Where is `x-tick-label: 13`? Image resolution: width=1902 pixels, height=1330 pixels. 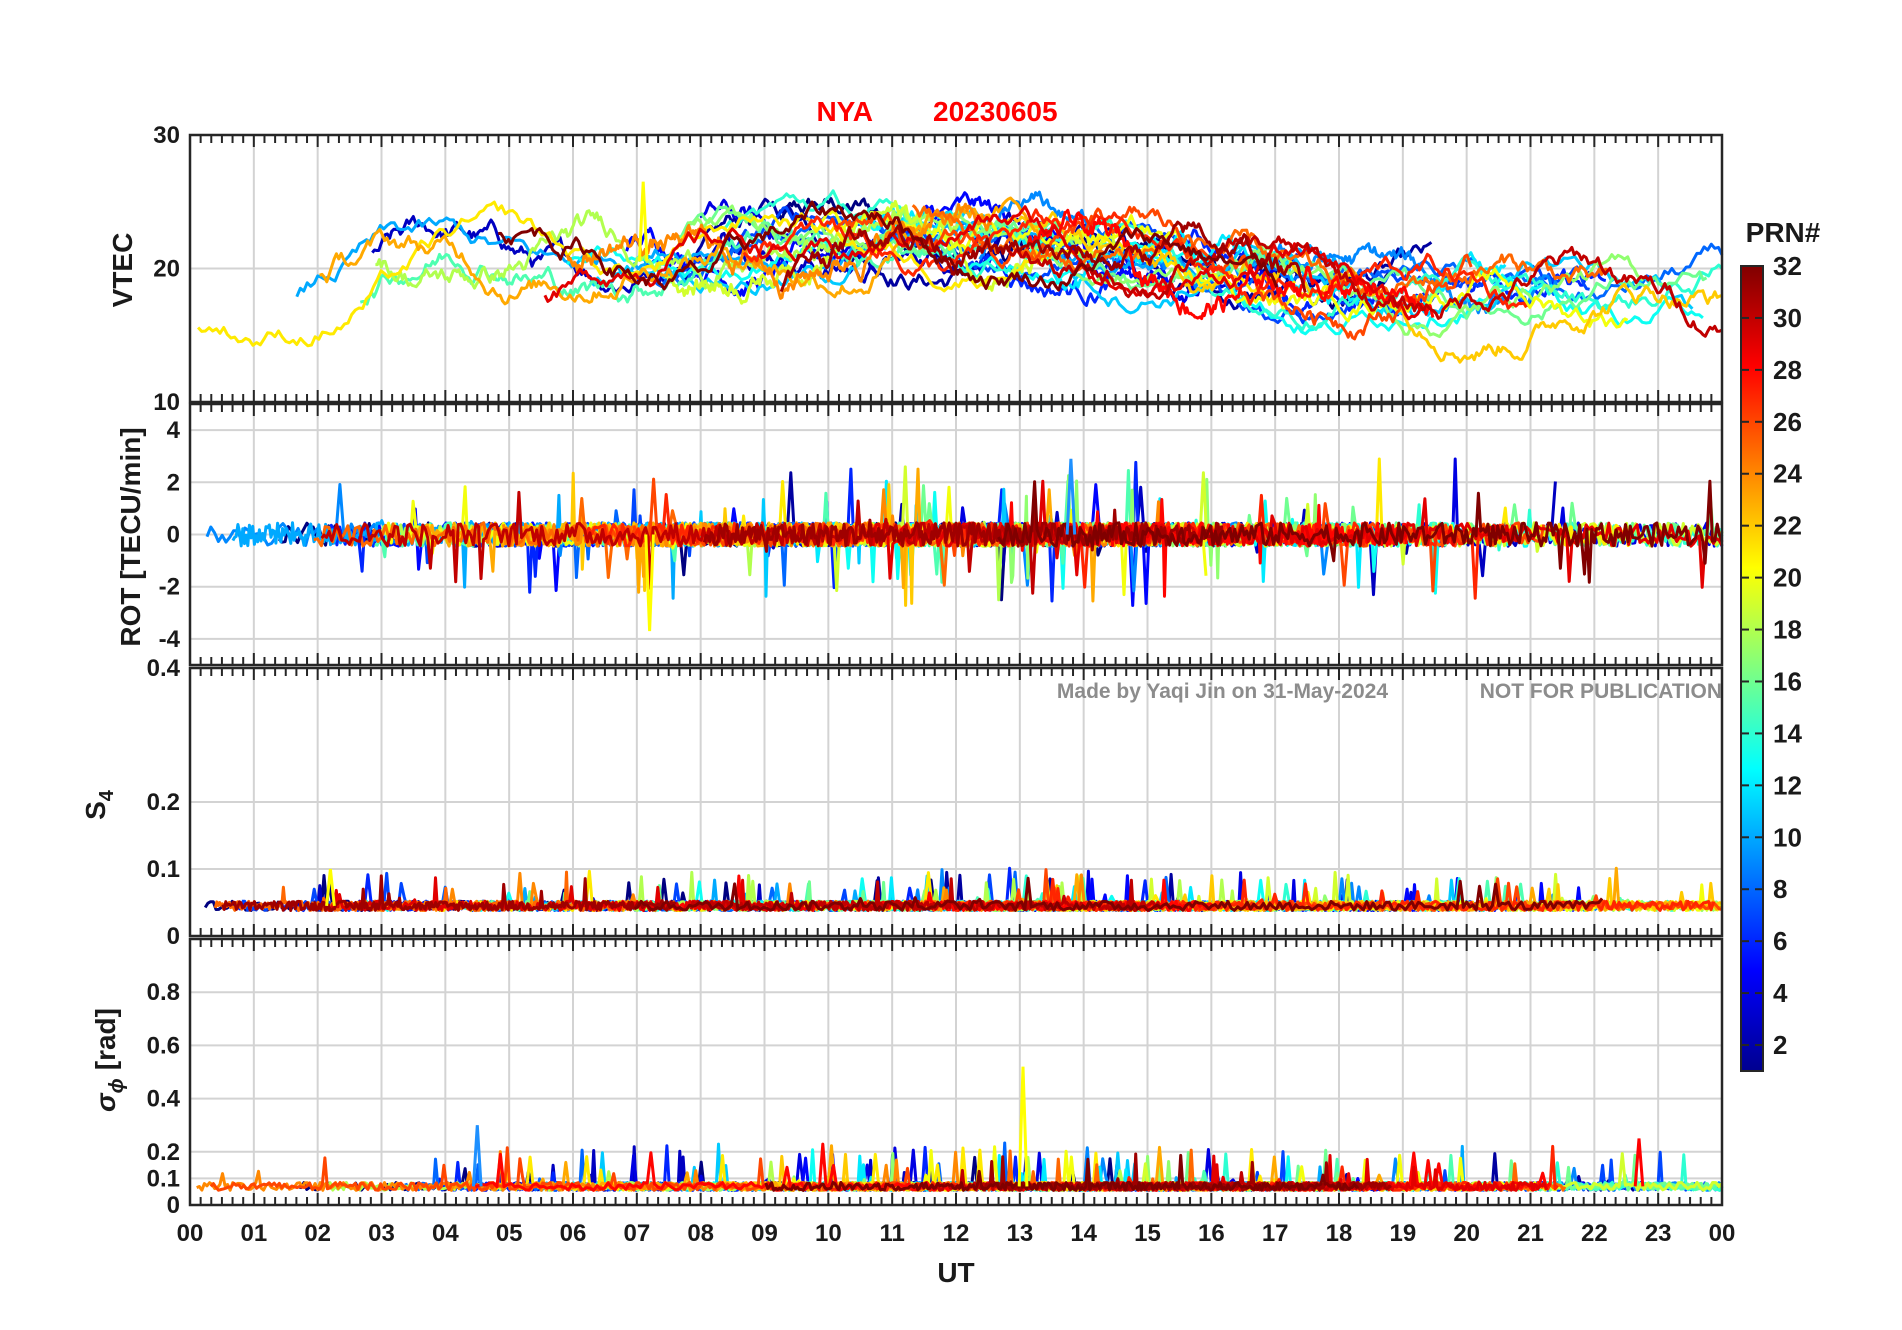
x-tick-label: 13 is located at coordinates (1019, 1233).